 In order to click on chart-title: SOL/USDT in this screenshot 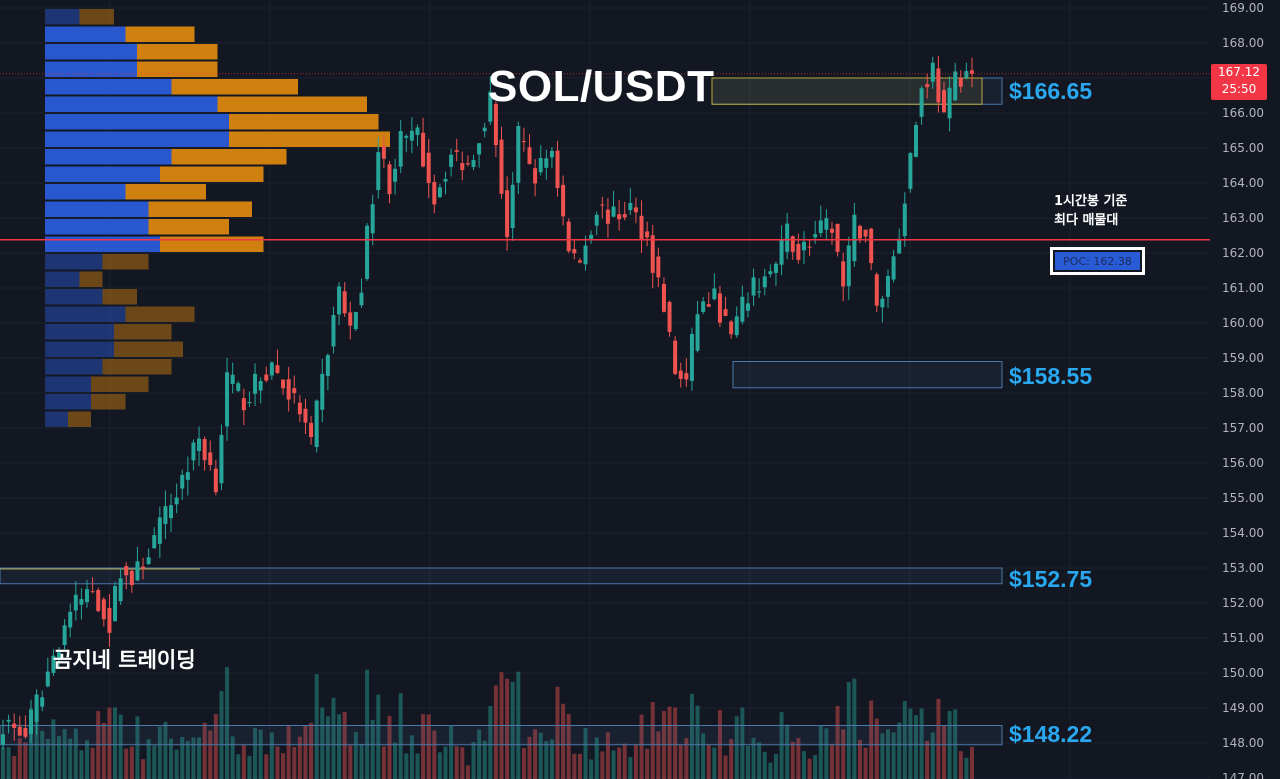, I will do `click(601, 87)`.